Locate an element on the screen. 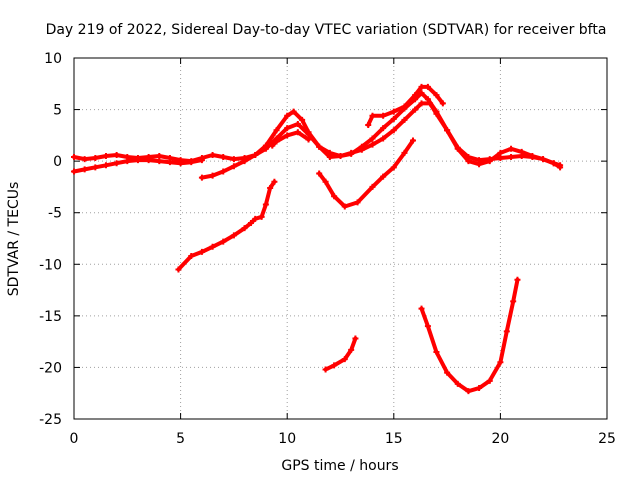 The image size is (640, 480). y-tick-label: 5 is located at coordinates (57, 111).